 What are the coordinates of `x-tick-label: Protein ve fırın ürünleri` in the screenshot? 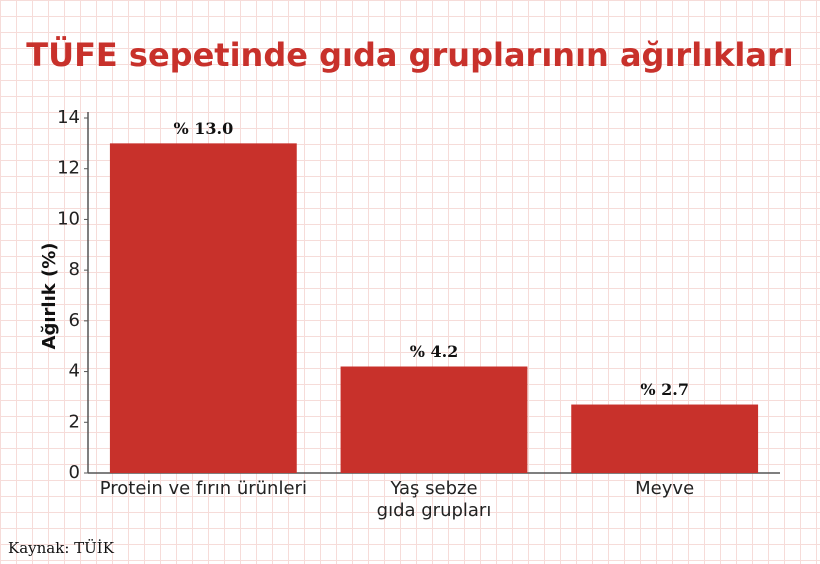 It's located at (203, 488).